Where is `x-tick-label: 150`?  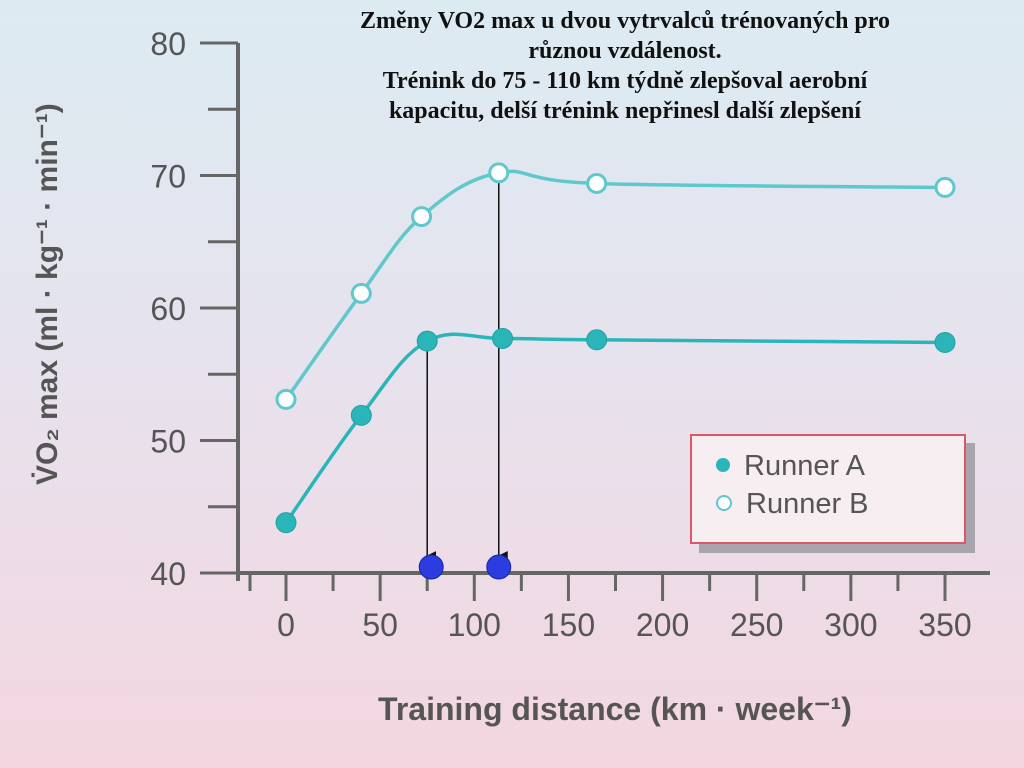
x-tick-label: 150 is located at coordinates (568, 625).